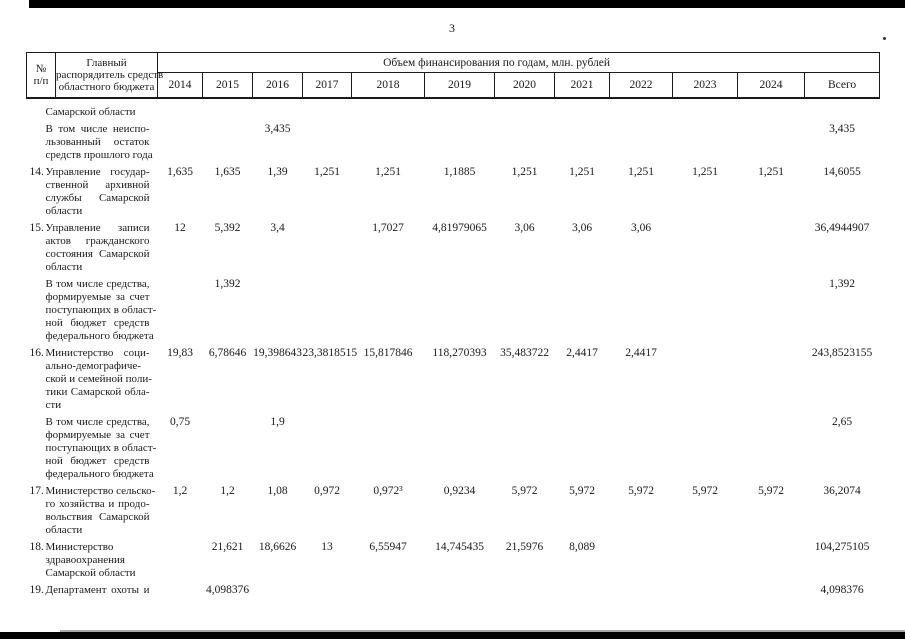 Image resolution: width=905 pixels, height=640 pixels. I want to click on table-row: Самарской области, so click(453, 110).